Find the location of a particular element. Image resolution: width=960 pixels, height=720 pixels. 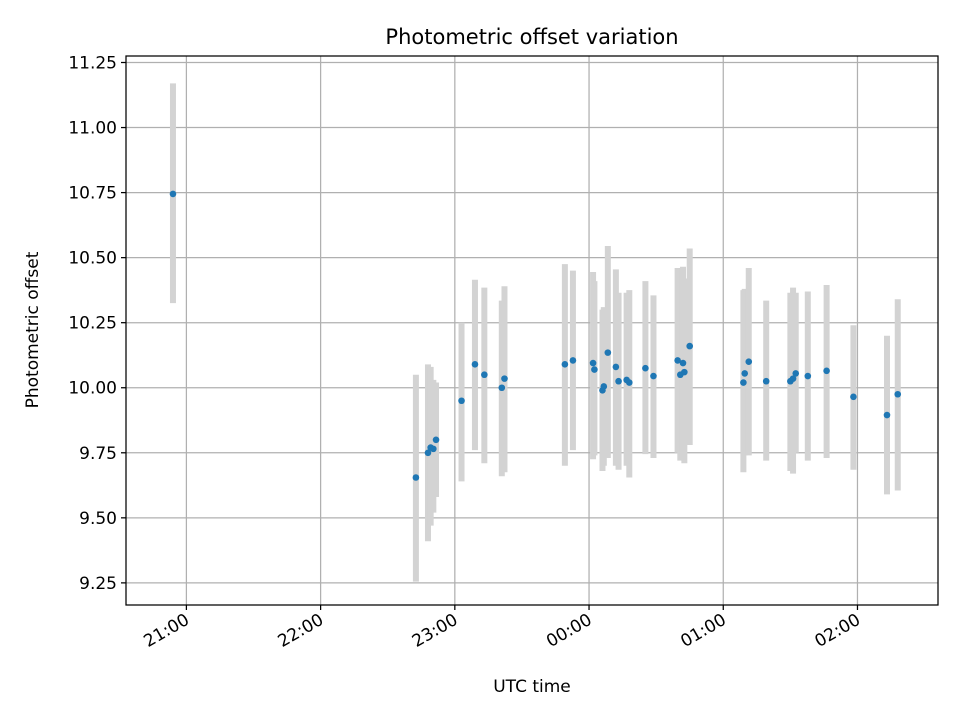

y-tick-label: 9.75 is located at coordinates (98, 454).